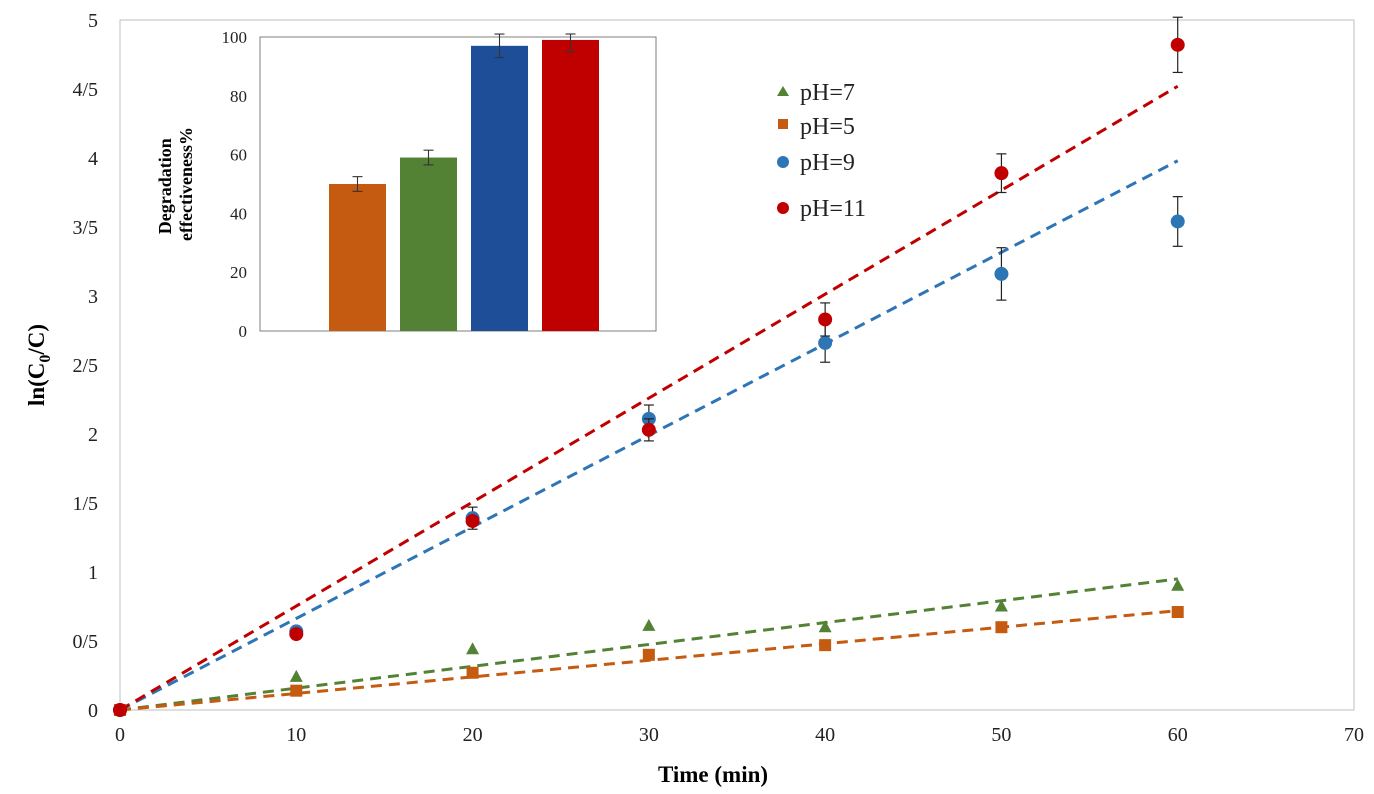 Image resolution: width=1374 pixels, height=794 pixels. Describe the element at coordinates (39, 365) in the screenshot. I see `y-axis-title: ln(C0/C)` at that location.